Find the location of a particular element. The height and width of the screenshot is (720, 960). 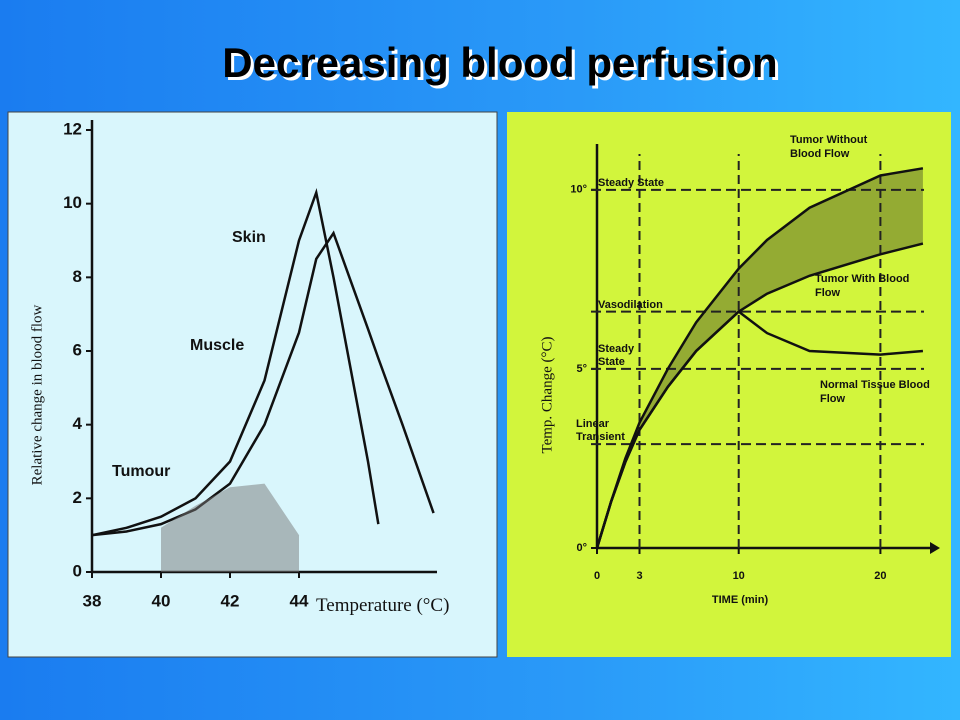

x-tick-label: 40 is located at coordinates (161, 600).